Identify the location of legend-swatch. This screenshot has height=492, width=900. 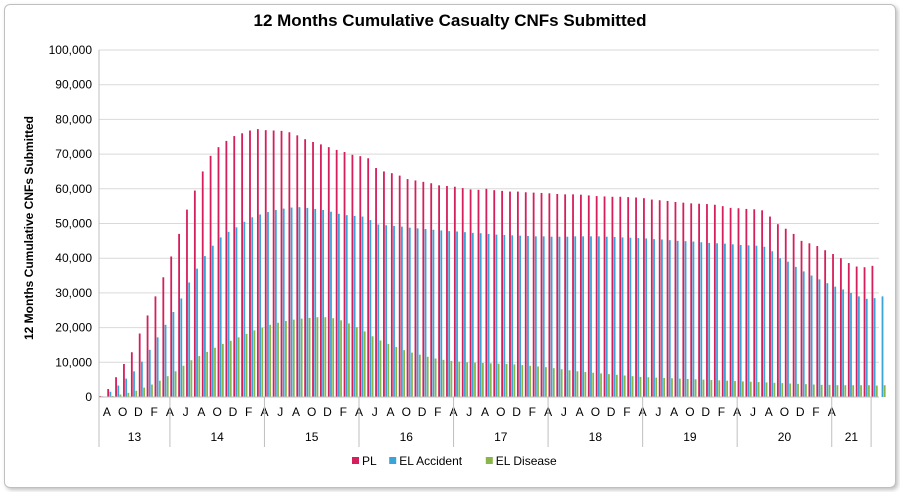
(355, 460).